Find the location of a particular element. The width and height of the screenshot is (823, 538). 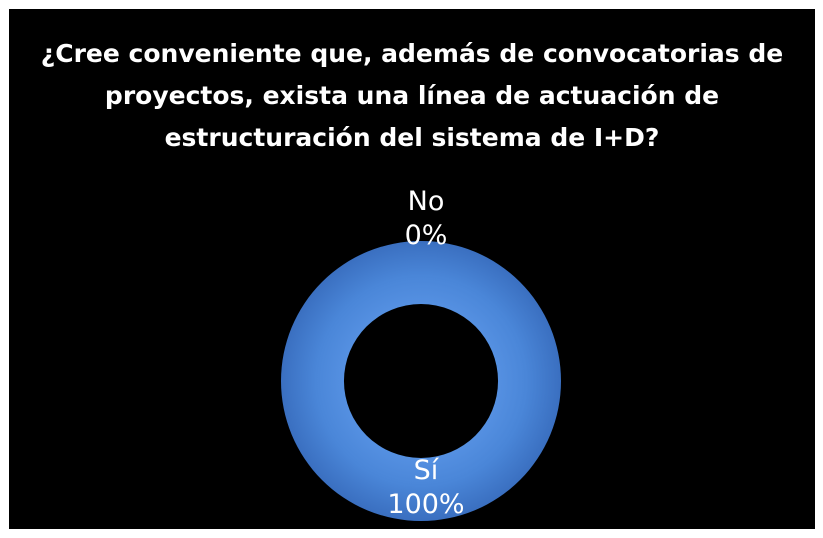

slice-label-si: Sí 100% is located at coordinates (426, 488).